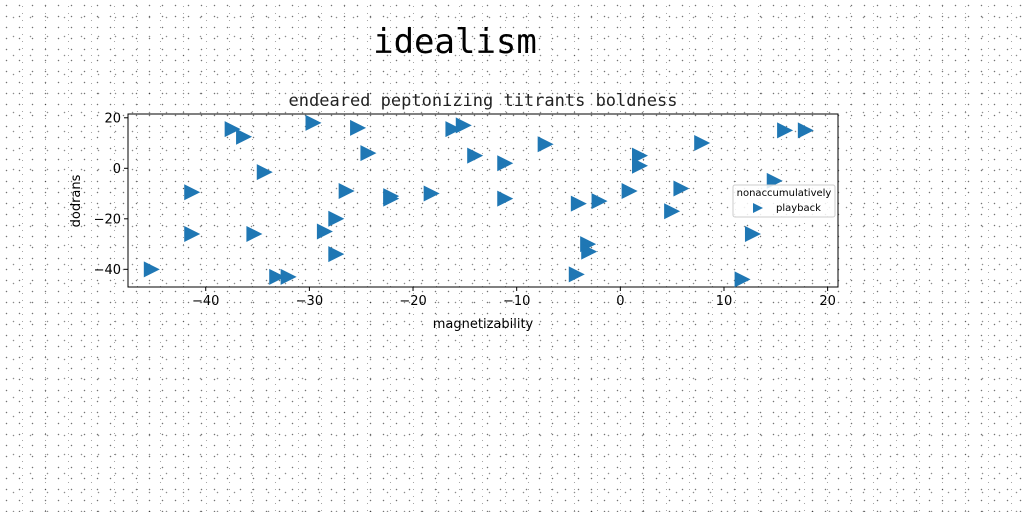 The image size is (1024, 512). What do you see at coordinates (309, 301) in the screenshot?
I see `x-tick-label: −30` at bounding box center [309, 301].